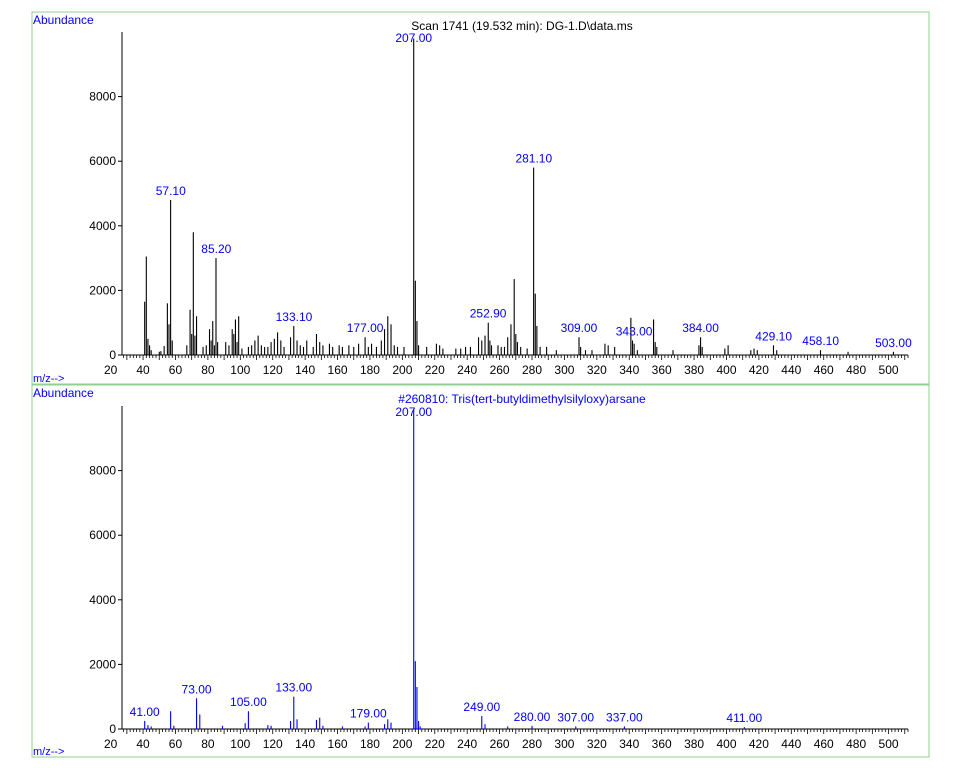  I want to click on peak-label: 133.10, so click(294, 317).